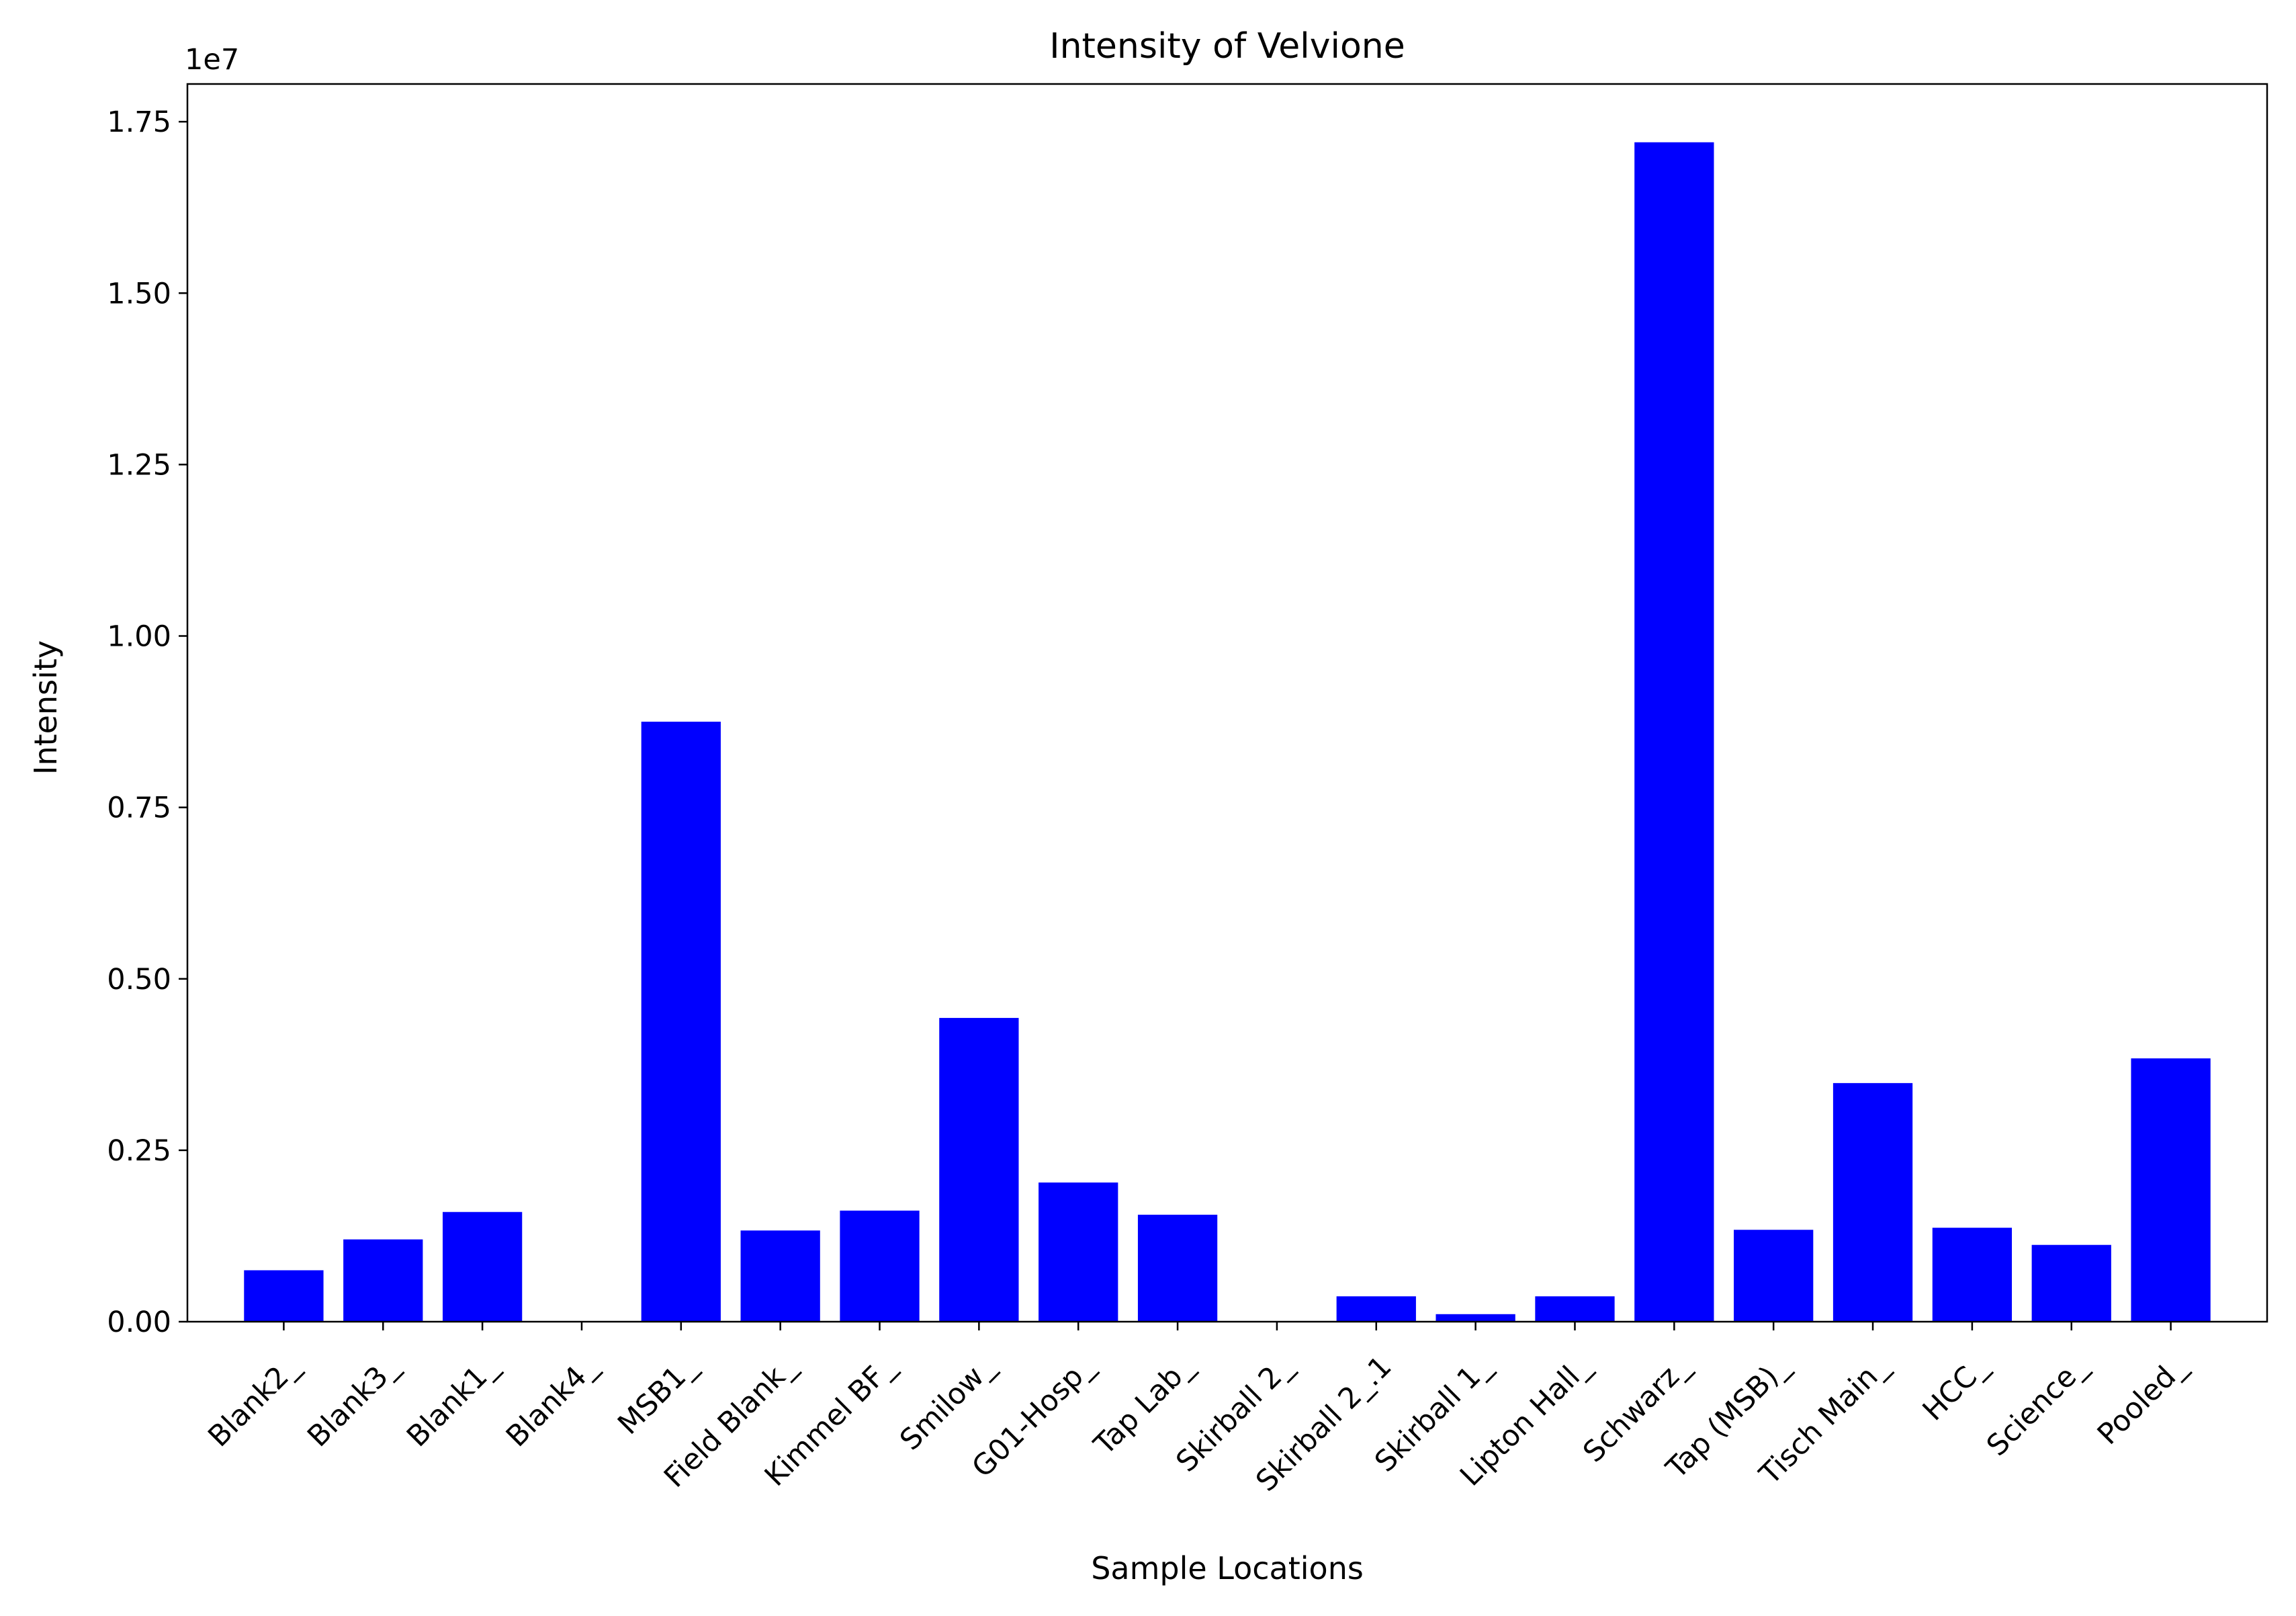 This screenshot has width=2296, height=1616. Describe the element at coordinates (1227, 1568) in the screenshot. I see `x-axis-label: Sample Locations` at that location.